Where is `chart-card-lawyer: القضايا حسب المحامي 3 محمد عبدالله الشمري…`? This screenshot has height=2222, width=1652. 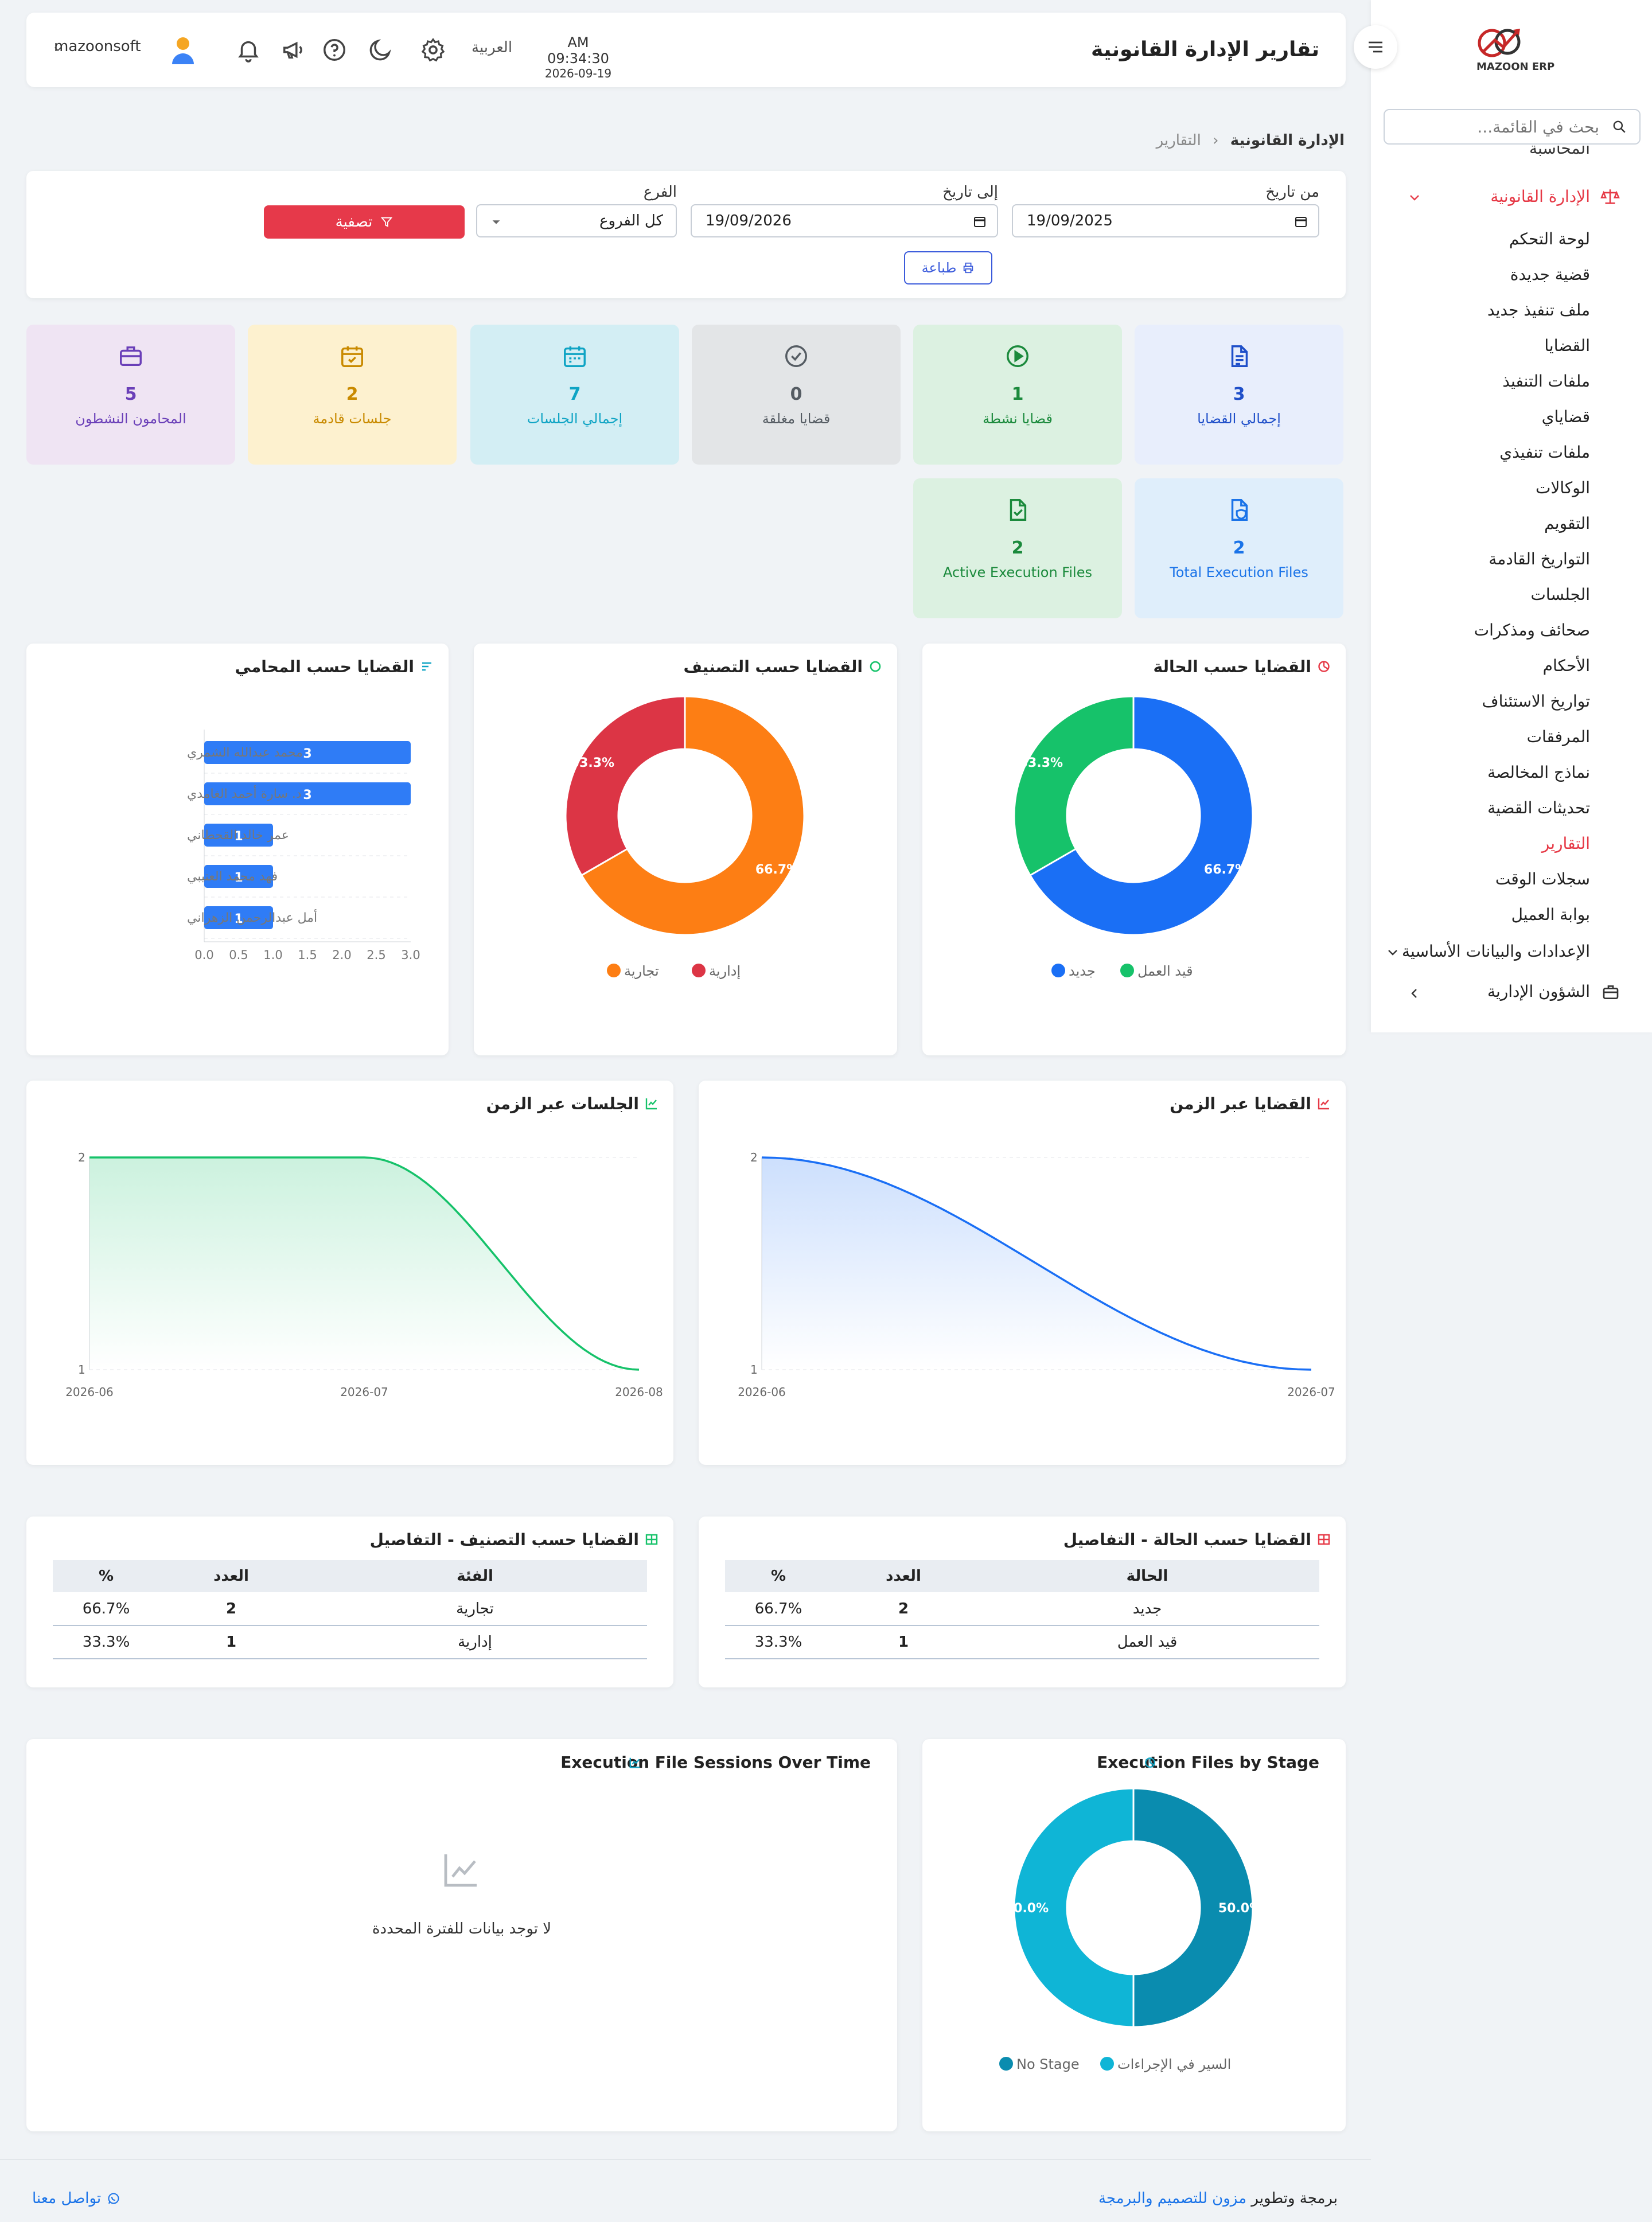 chart-card-lawyer: القضايا حسب المحامي 3 محمد عبدالله الشمري… is located at coordinates (237, 849).